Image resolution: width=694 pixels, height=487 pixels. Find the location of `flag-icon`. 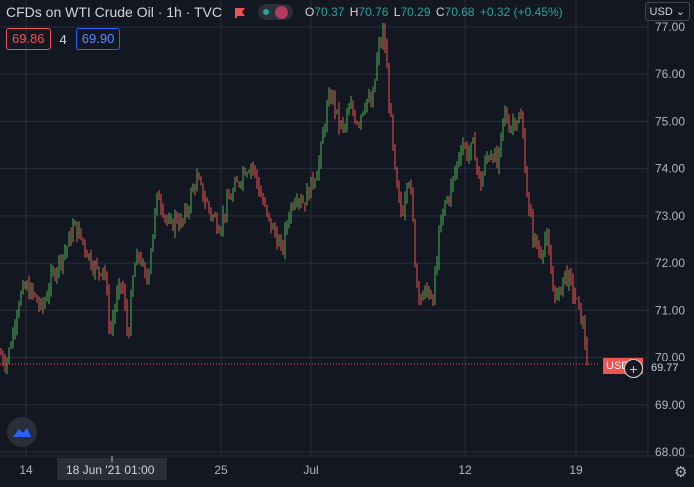

flag-icon is located at coordinates (240, 12).